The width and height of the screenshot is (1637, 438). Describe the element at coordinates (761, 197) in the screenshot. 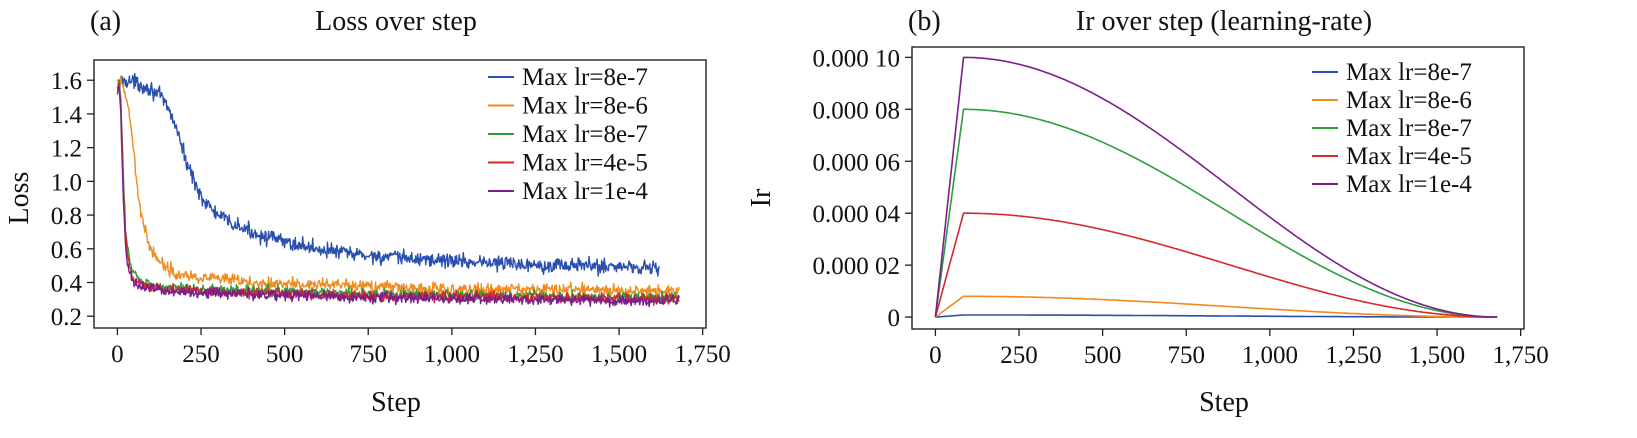

I see `y-axis-title: Ir` at that location.